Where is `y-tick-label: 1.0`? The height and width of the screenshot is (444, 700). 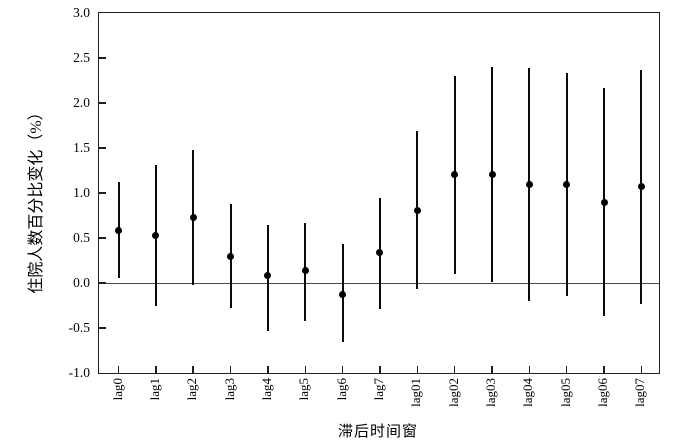 y-tick-label: 1.0 is located at coordinates (81, 192).